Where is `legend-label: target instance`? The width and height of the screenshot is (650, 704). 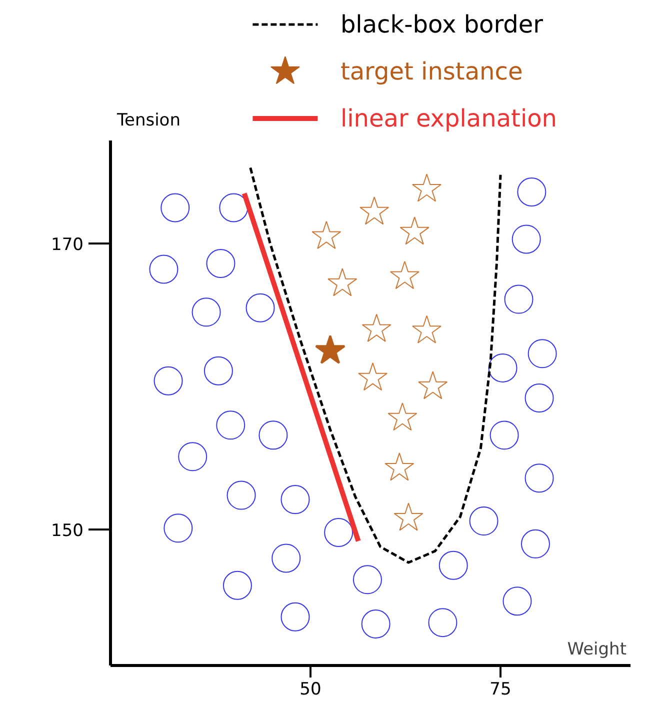 legend-label: target instance is located at coordinates (431, 72).